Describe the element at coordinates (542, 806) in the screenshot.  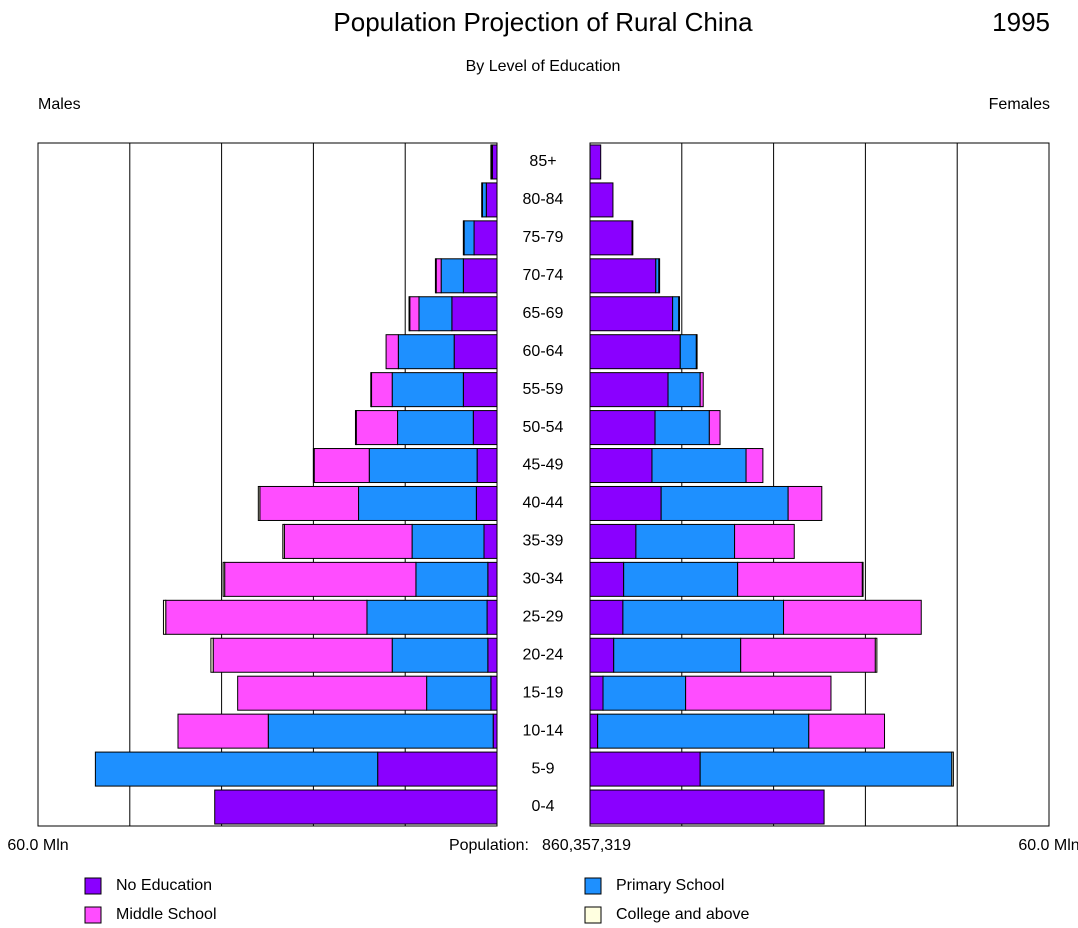
I see `category-label: 0-4` at that location.